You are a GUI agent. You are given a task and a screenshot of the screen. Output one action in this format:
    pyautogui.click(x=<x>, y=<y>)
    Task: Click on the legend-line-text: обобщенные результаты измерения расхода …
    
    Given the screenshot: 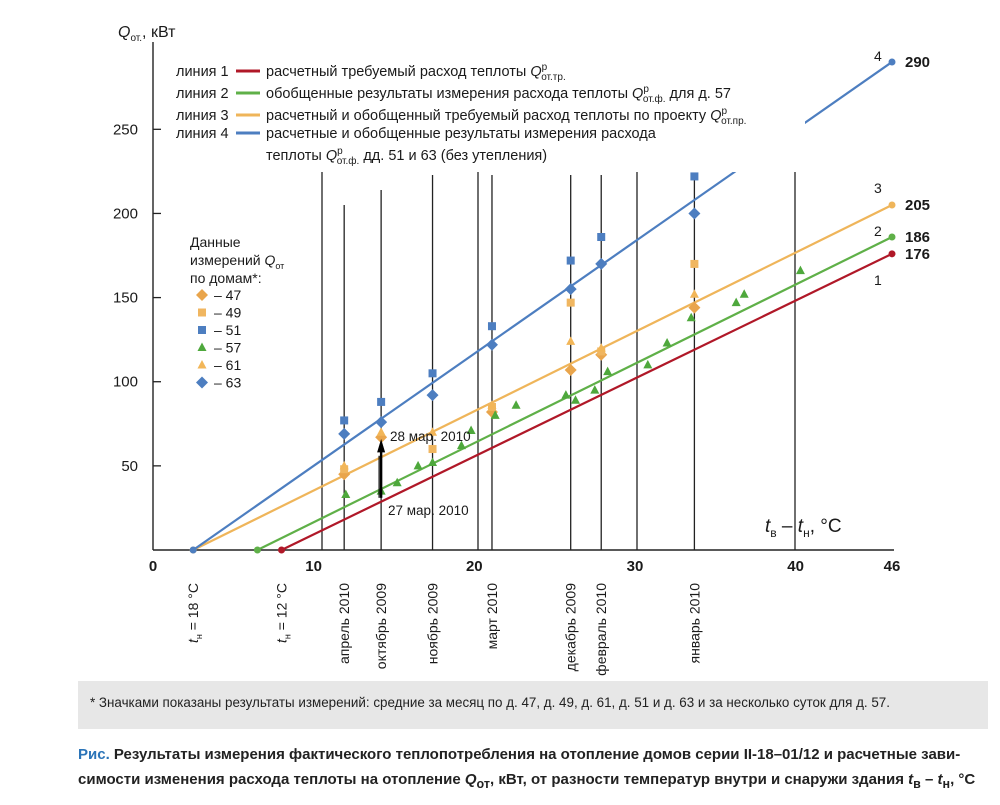 What is the action you would take?
    pyautogui.click(x=498, y=94)
    